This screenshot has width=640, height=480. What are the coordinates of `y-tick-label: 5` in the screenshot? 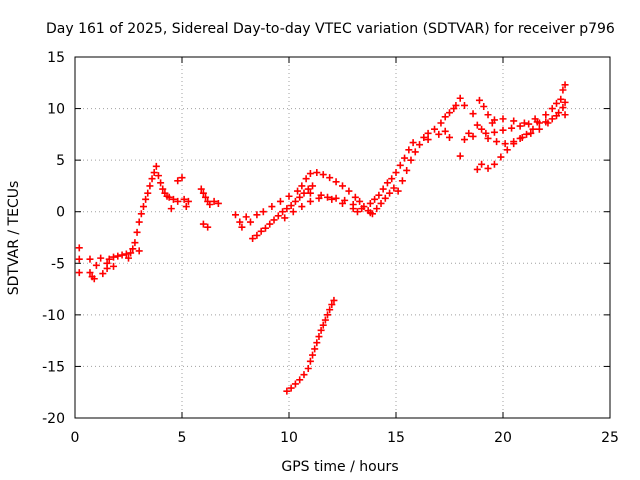 It's located at (60, 161).